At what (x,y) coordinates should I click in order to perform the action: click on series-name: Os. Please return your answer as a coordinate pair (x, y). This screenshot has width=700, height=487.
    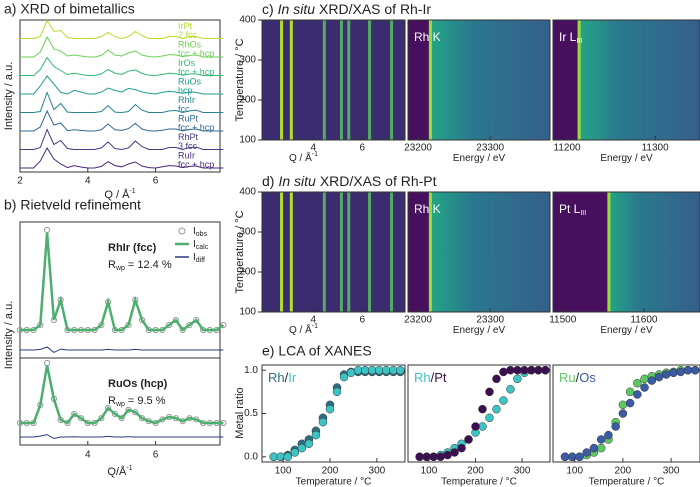
    Looking at the image, I should click on (587, 377).